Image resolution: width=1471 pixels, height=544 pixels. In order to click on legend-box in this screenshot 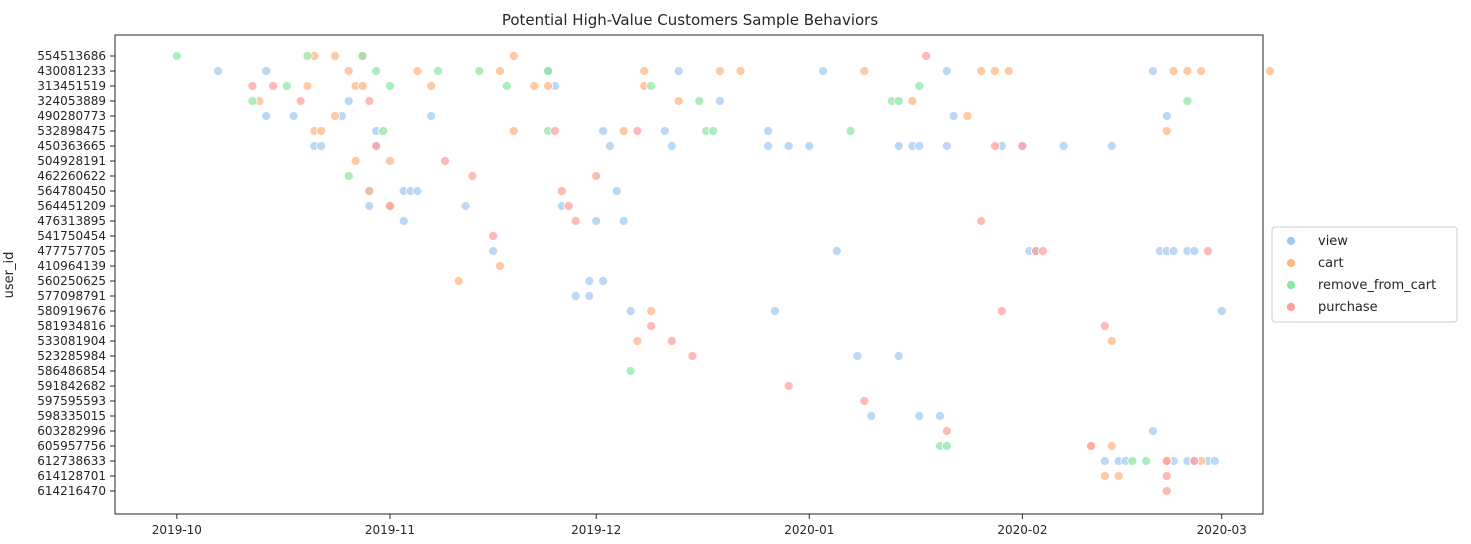, I will do `click(1364, 274)`.